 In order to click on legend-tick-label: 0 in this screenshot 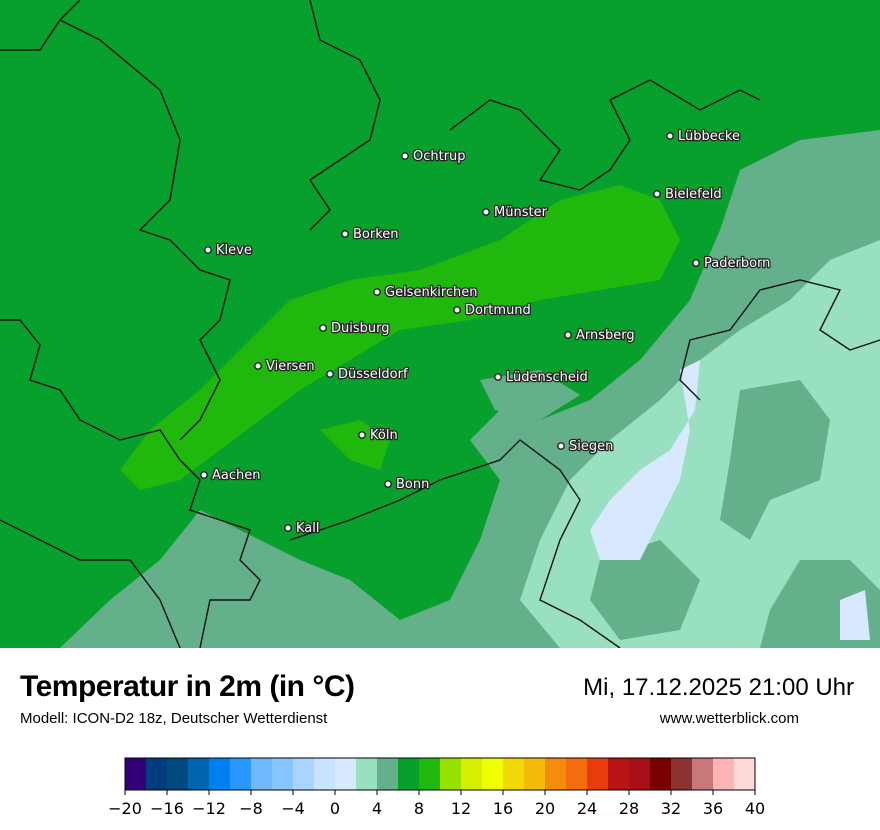, I will do `click(335, 808)`.